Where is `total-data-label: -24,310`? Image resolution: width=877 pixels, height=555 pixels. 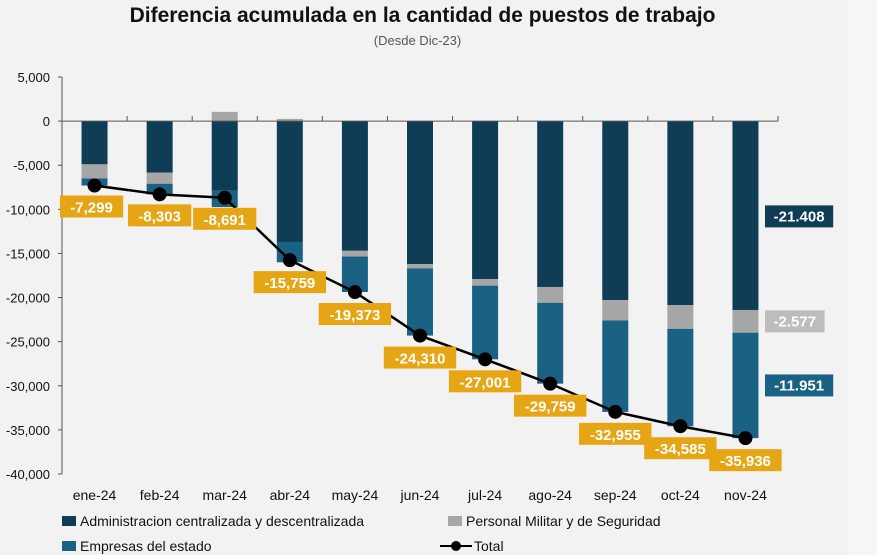
total-data-label: -24,310 is located at coordinates (420, 359).